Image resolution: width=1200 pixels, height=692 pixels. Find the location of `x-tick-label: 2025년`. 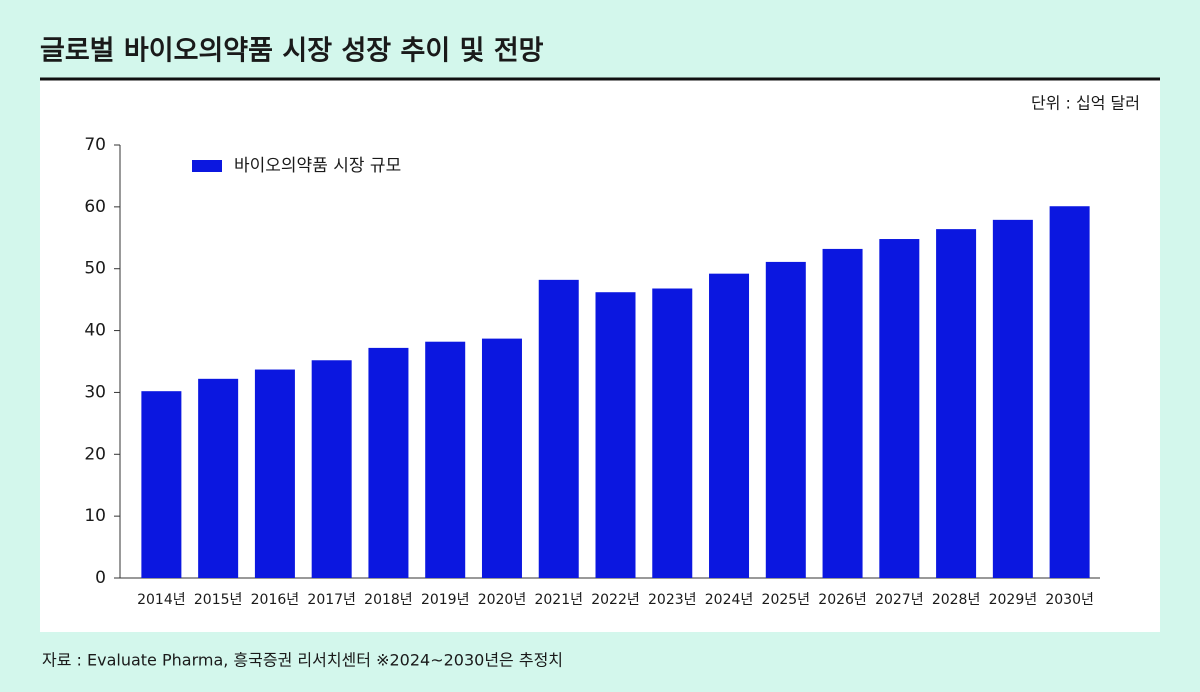

x-tick-label: 2025년 is located at coordinates (786, 600).